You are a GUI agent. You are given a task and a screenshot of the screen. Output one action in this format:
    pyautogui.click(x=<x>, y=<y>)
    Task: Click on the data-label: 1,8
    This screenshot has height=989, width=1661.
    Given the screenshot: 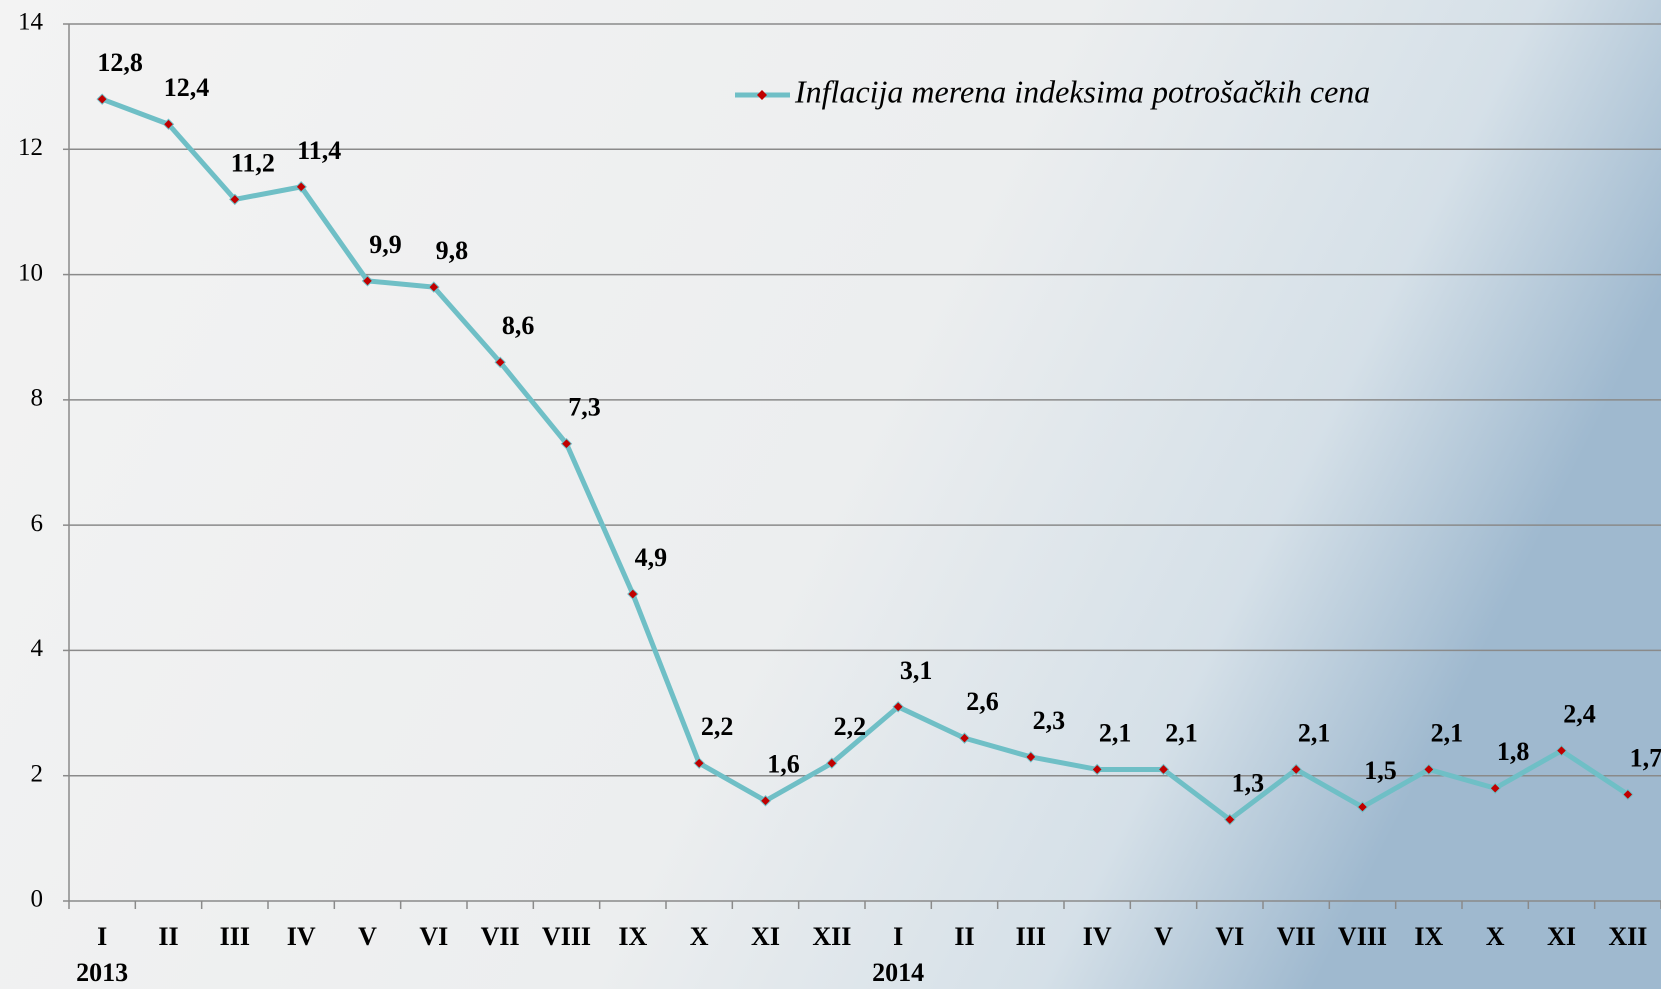 What is the action you would take?
    pyautogui.click(x=1513, y=751)
    